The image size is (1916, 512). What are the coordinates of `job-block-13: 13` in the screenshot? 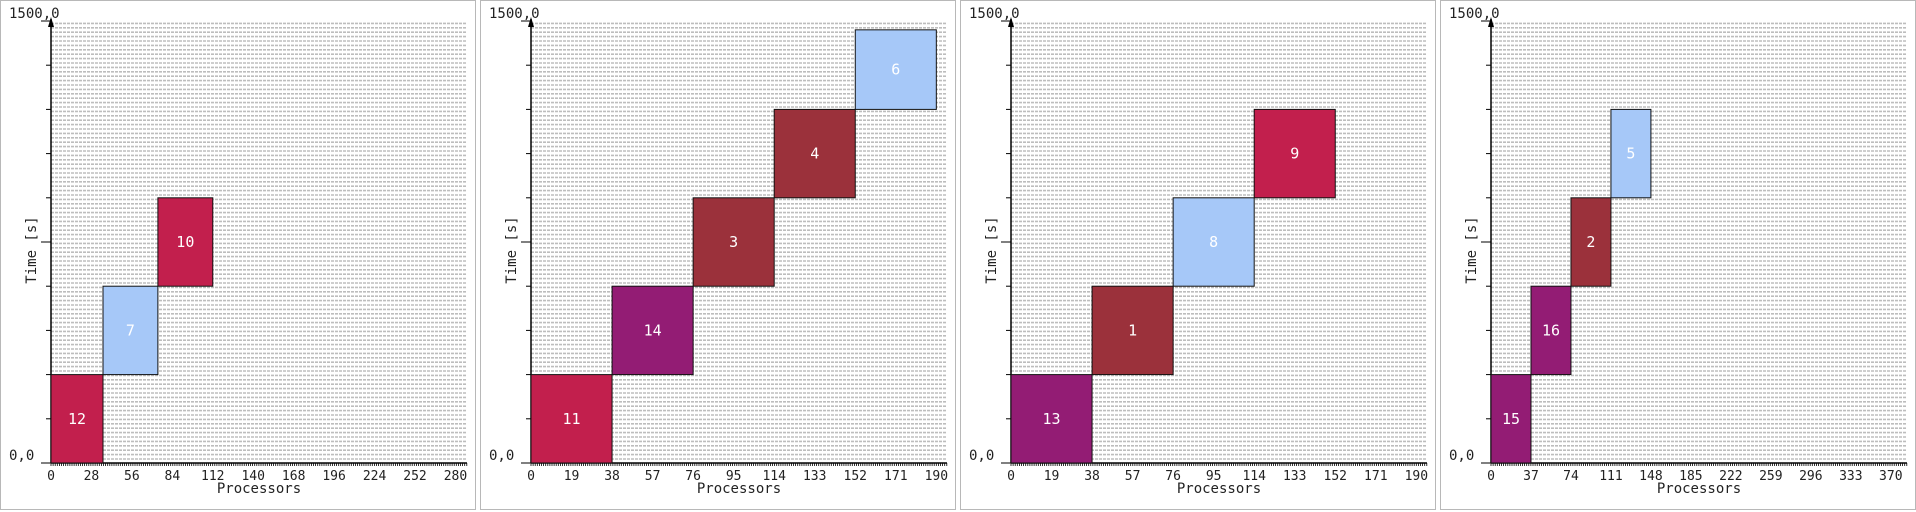 It's located at (1051, 419).